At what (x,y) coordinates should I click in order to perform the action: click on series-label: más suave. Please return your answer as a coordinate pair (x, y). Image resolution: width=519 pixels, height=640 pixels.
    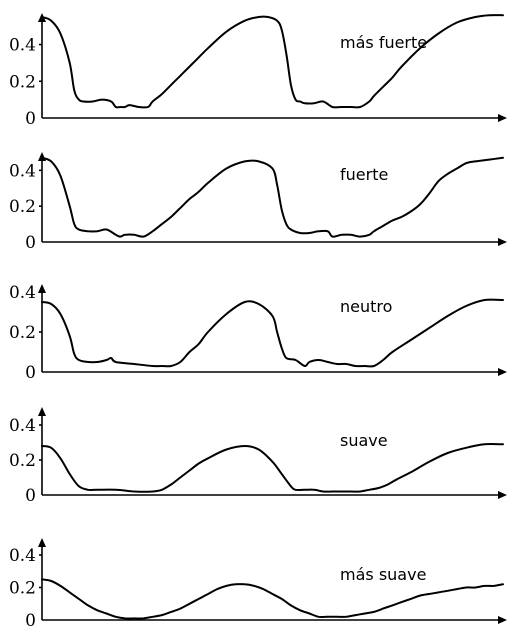
    Looking at the image, I should click on (383, 574).